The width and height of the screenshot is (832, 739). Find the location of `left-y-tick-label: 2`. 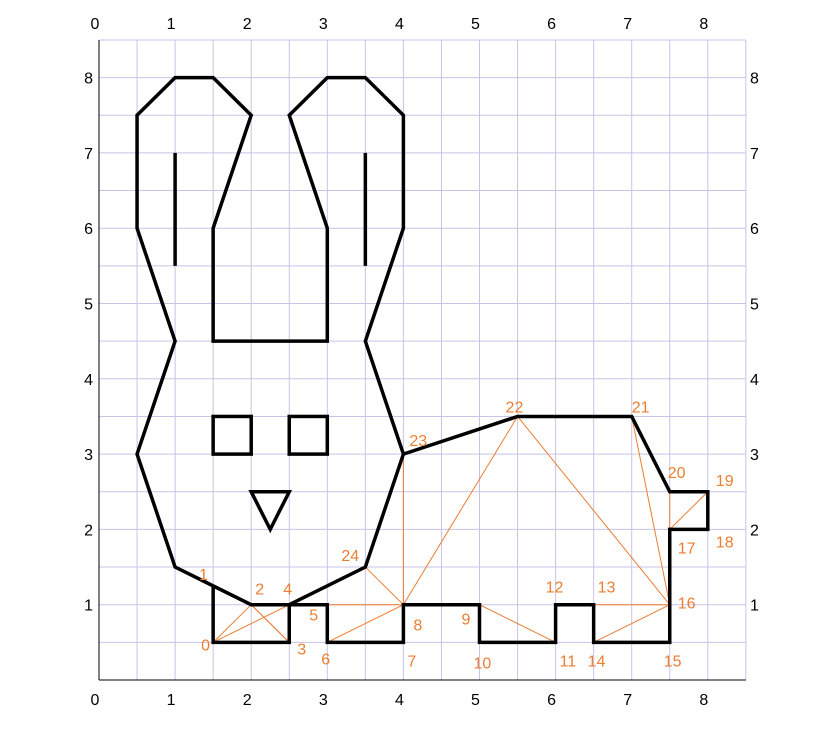

left-y-tick-label: 2 is located at coordinates (88, 530).